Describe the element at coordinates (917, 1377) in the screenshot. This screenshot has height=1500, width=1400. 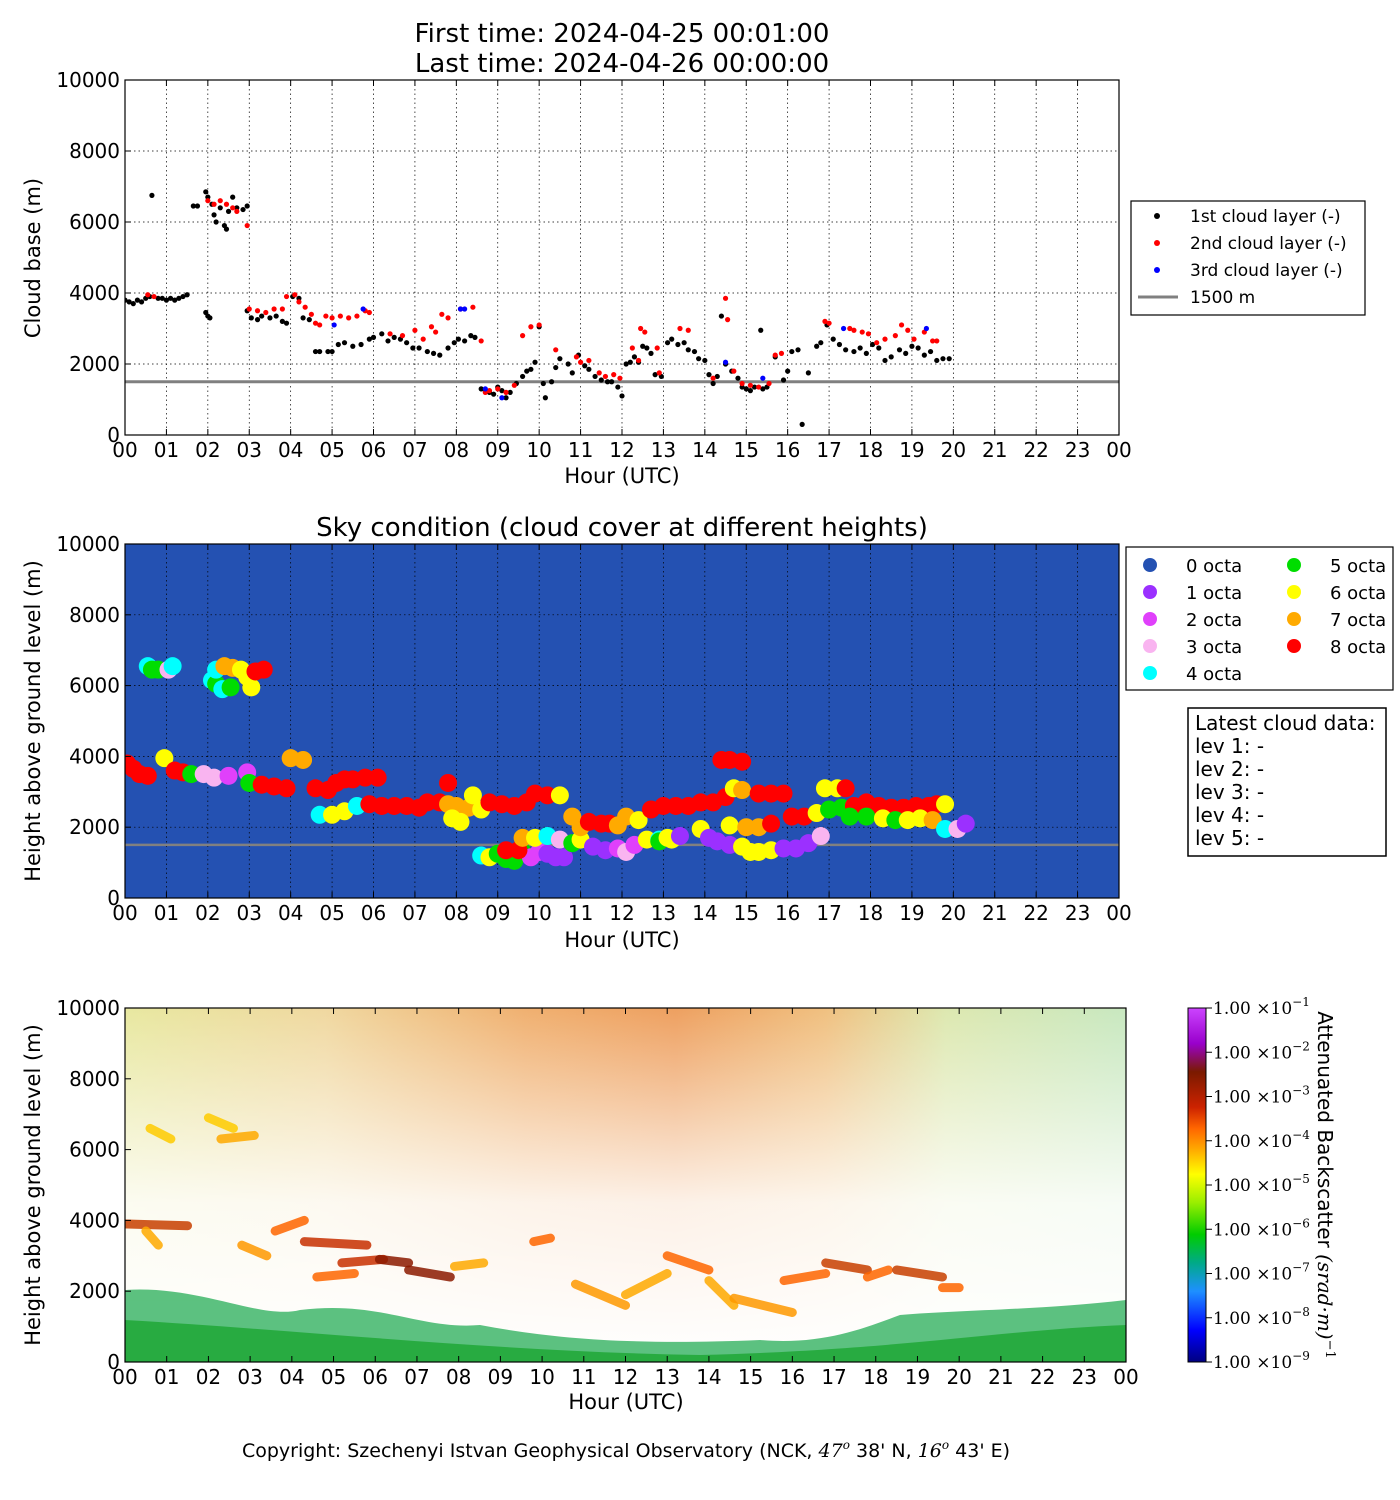
I see `x-tick-label: 19` at that location.